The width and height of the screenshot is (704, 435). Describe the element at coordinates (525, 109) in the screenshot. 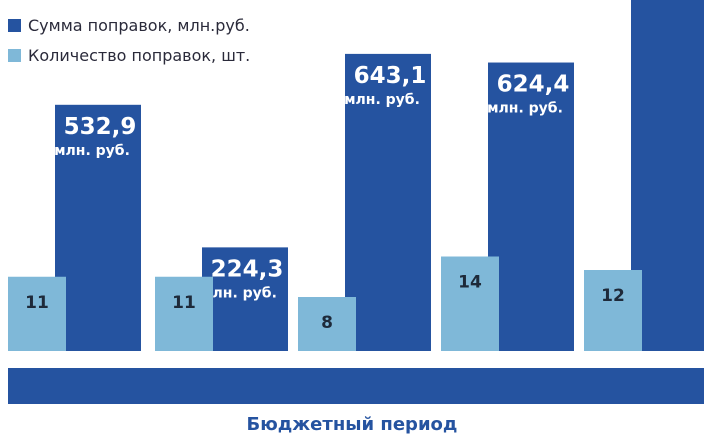

I see `unit-label-sum-2022-2024: млн. руб.` at that location.